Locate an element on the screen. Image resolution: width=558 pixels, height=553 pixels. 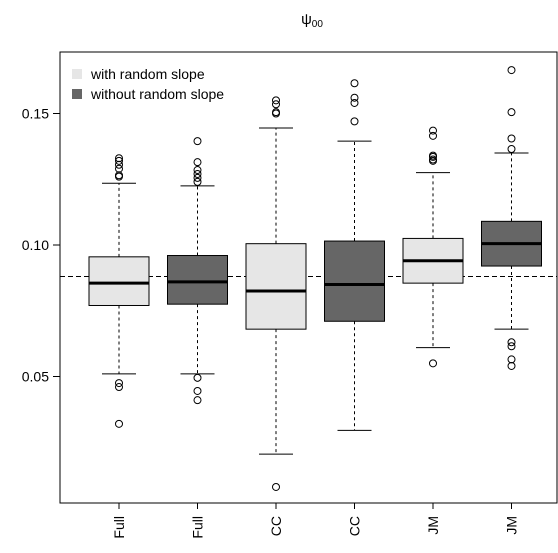
y-tick-label: 0.10 is located at coordinates (35, 245).